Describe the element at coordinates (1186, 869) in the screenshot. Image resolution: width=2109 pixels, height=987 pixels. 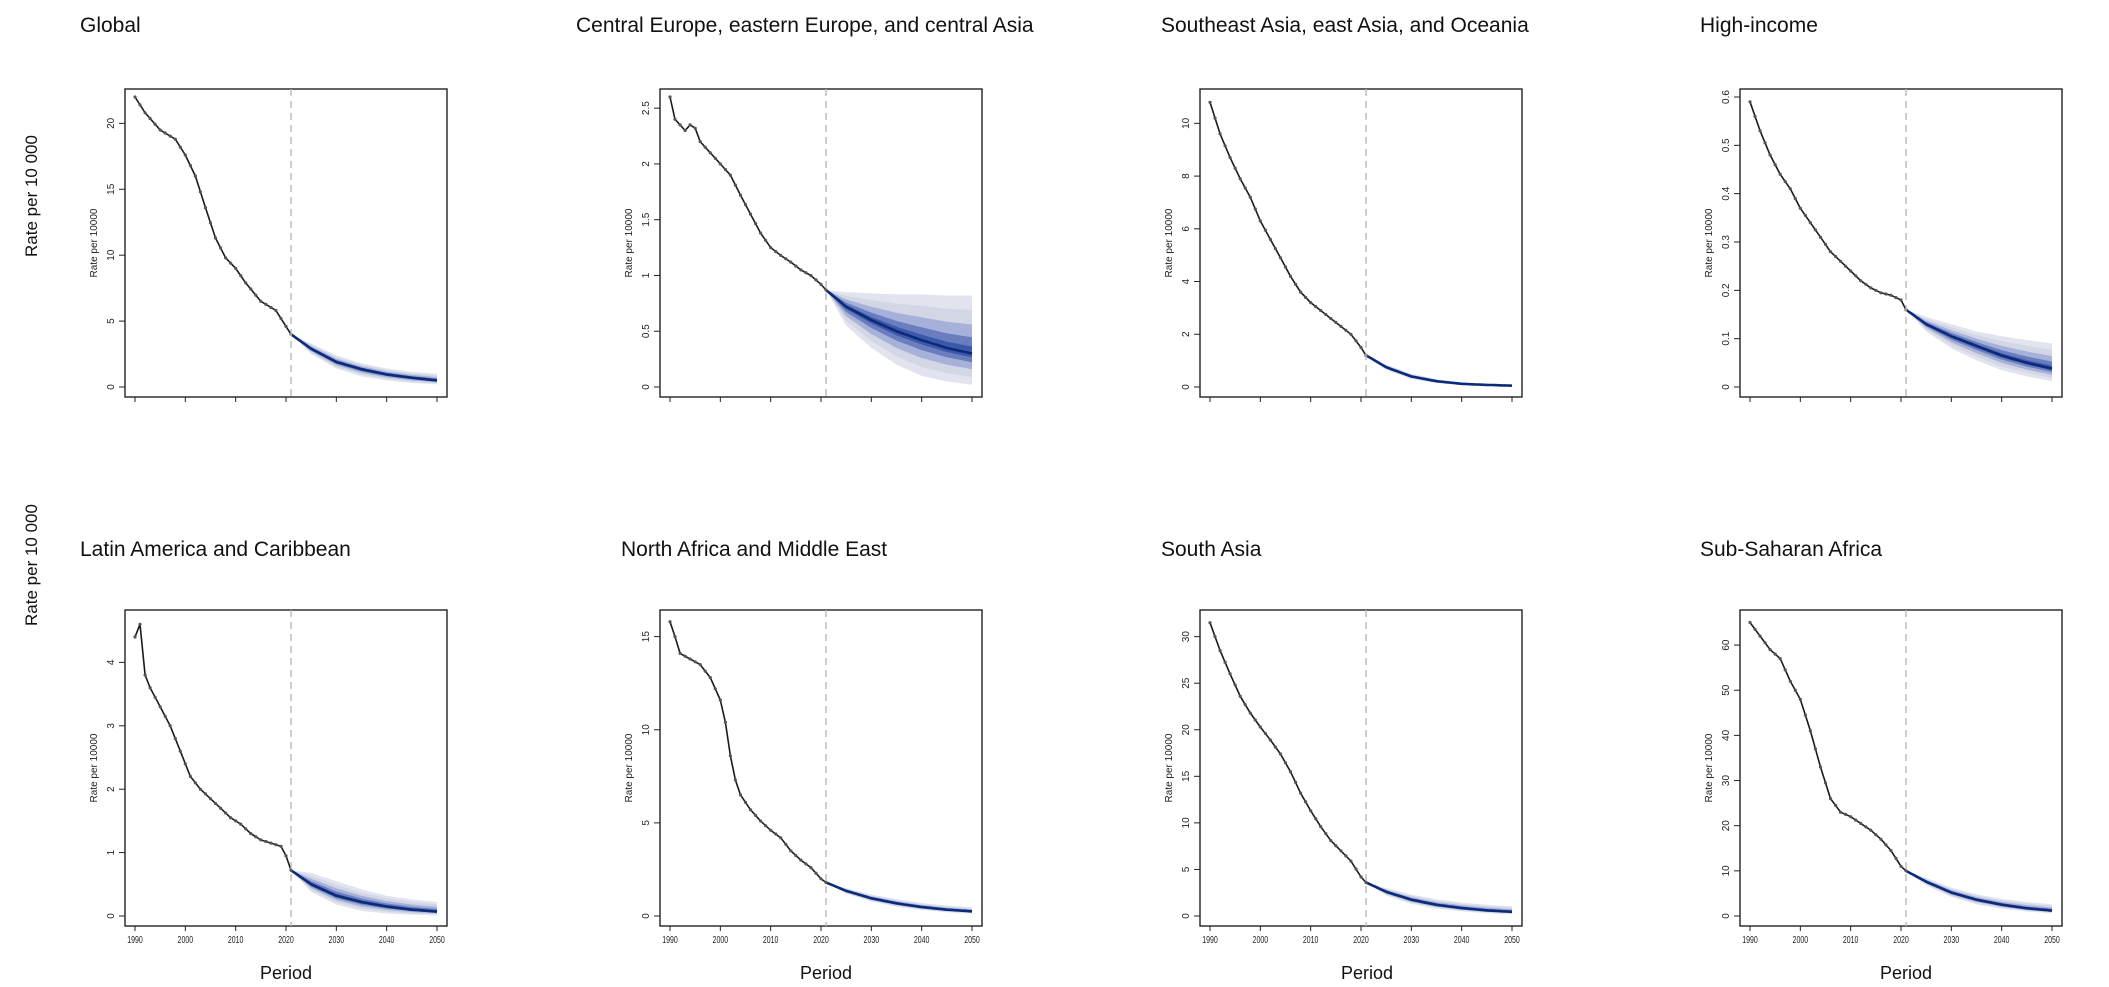
I see `y-tick-label: 5` at that location.